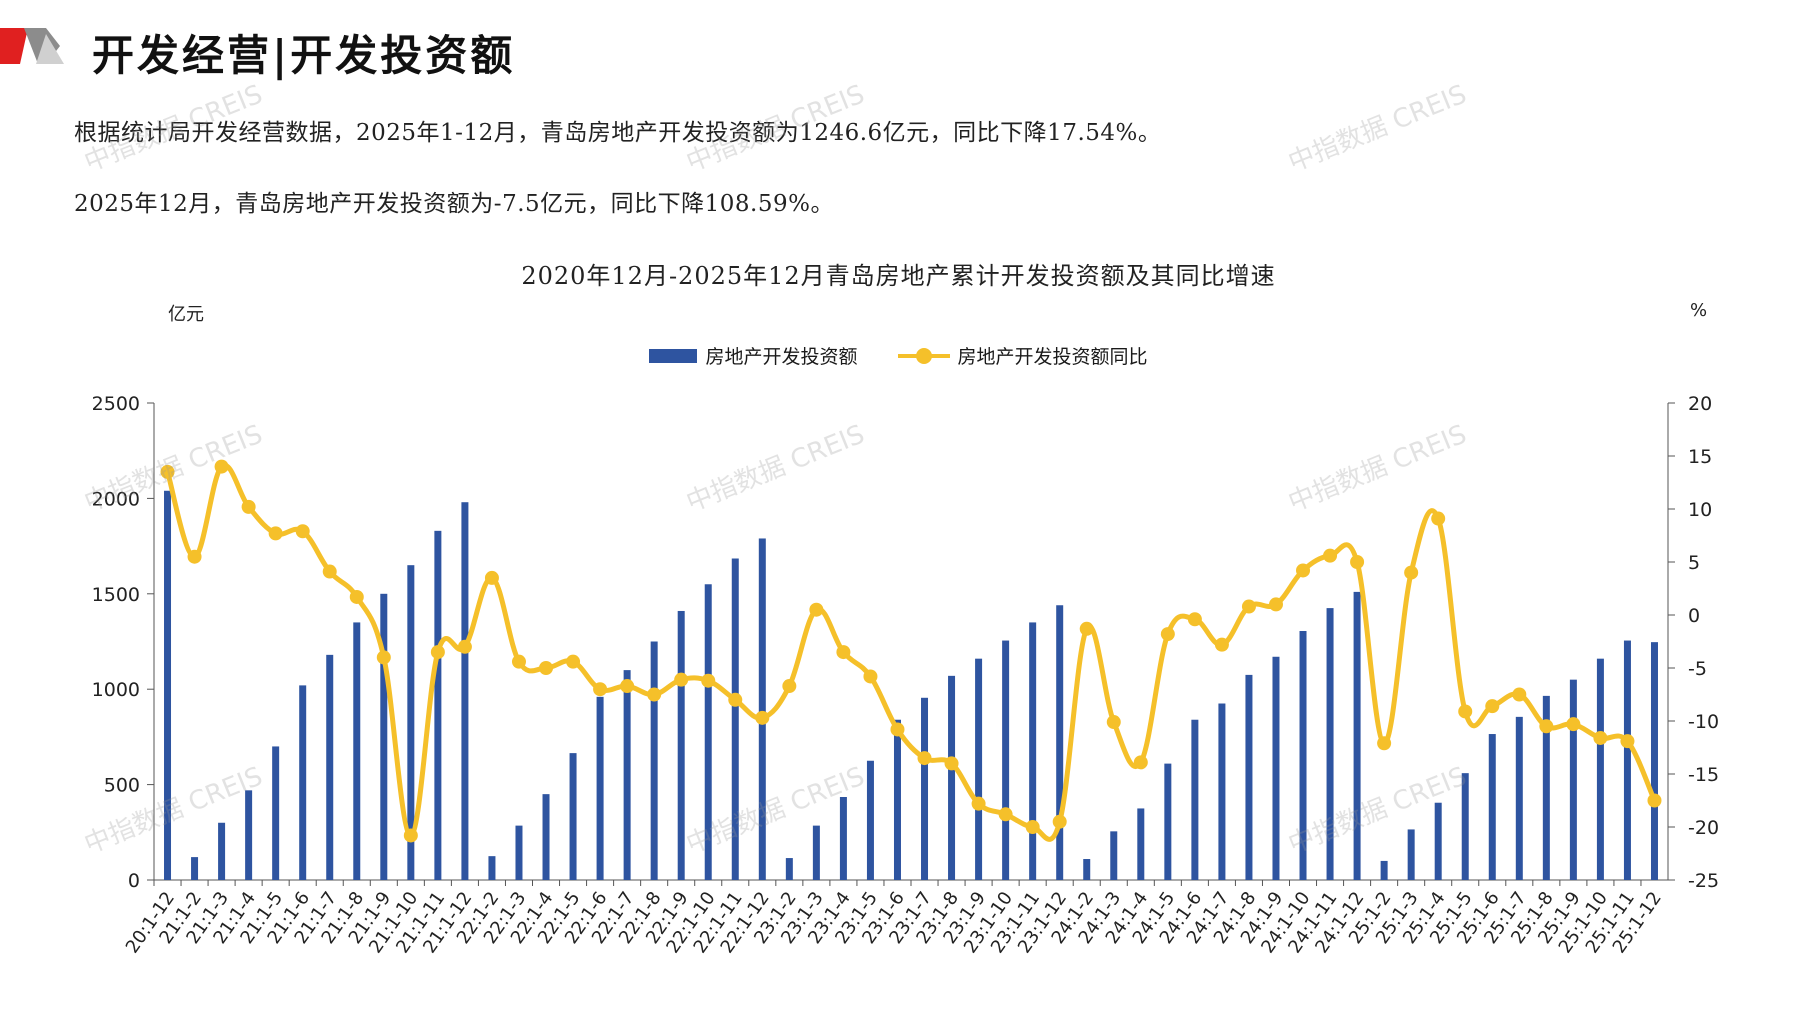  Describe the element at coordinates (32, 46) in the screenshot. I see `header-logo-mark` at that location.